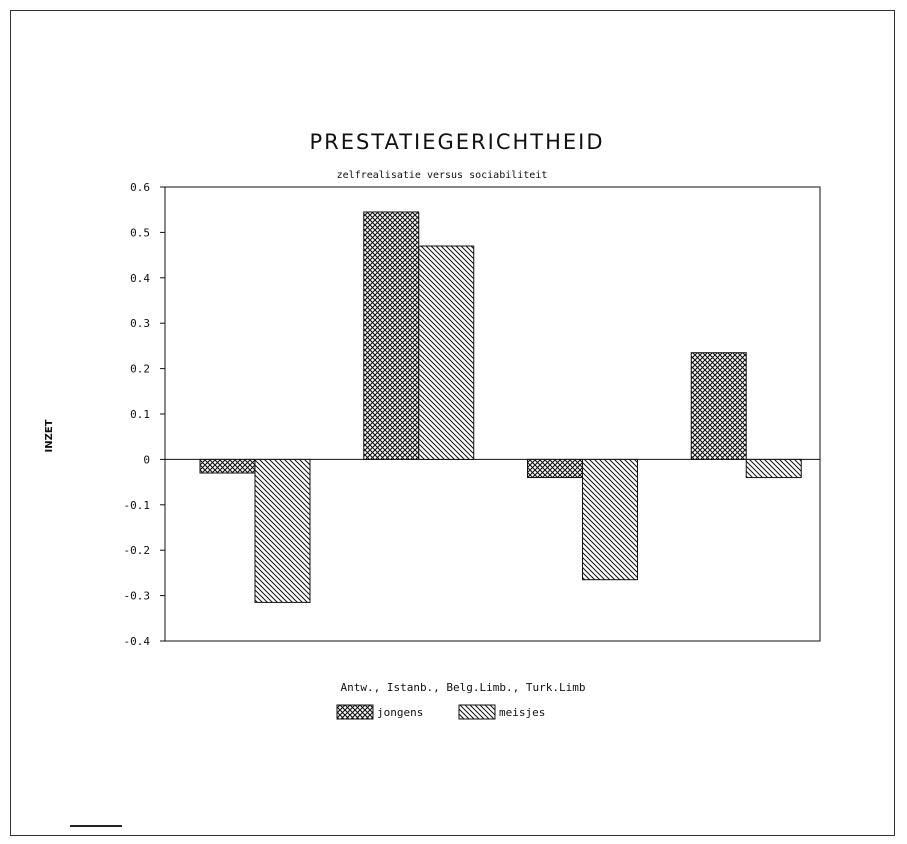 This screenshot has height=844, width=907. I want to click on y-tick-label: 0, so click(146, 459).